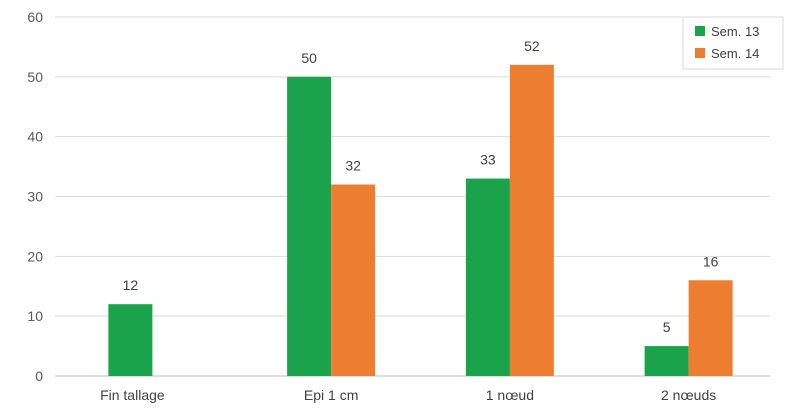 The width and height of the screenshot is (787, 410). Describe the element at coordinates (331, 395) in the screenshot. I see `x-tick-label: Epi 1 cm` at that location.